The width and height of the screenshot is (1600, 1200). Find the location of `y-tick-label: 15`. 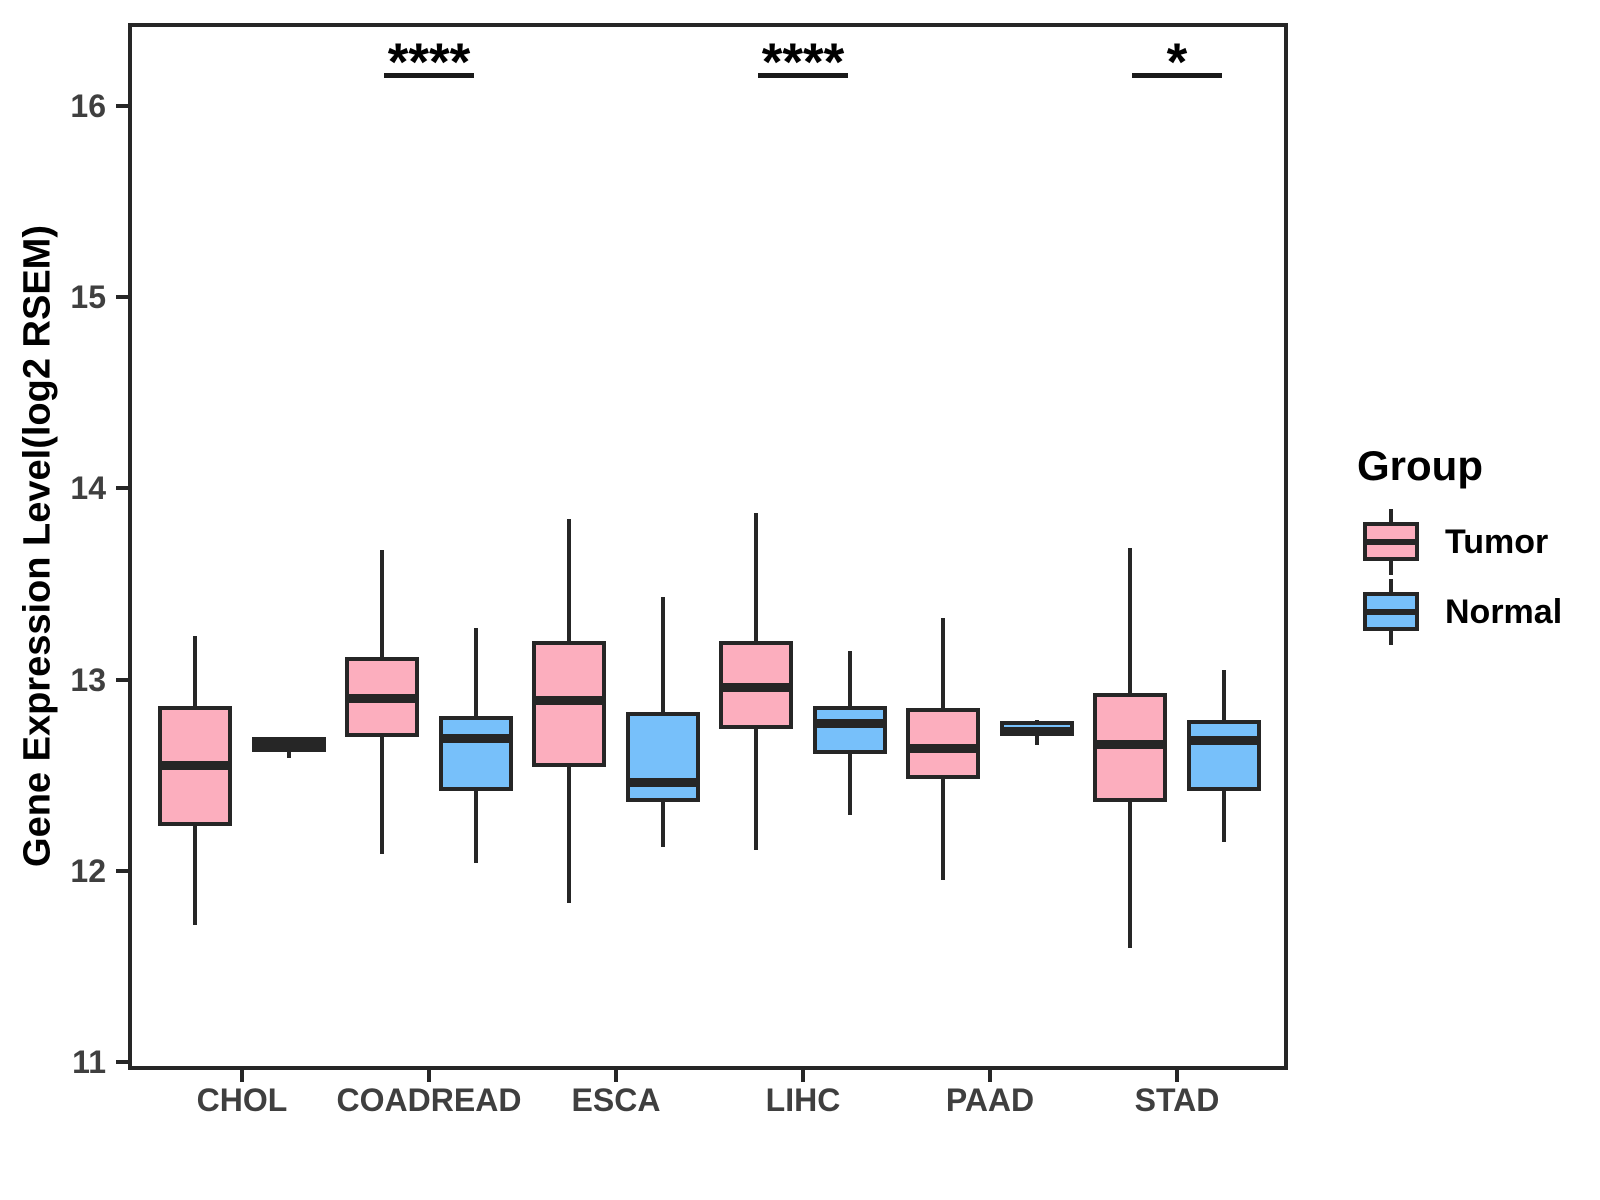

y-tick-label: 15 is located at coordinates (88, 297).